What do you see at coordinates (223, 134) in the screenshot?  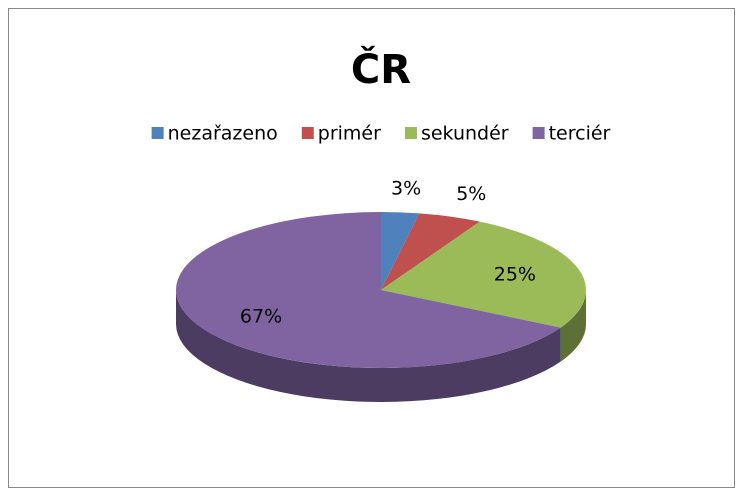 I see `legend-label: nezařazeno` at bounding box center [223, 134].